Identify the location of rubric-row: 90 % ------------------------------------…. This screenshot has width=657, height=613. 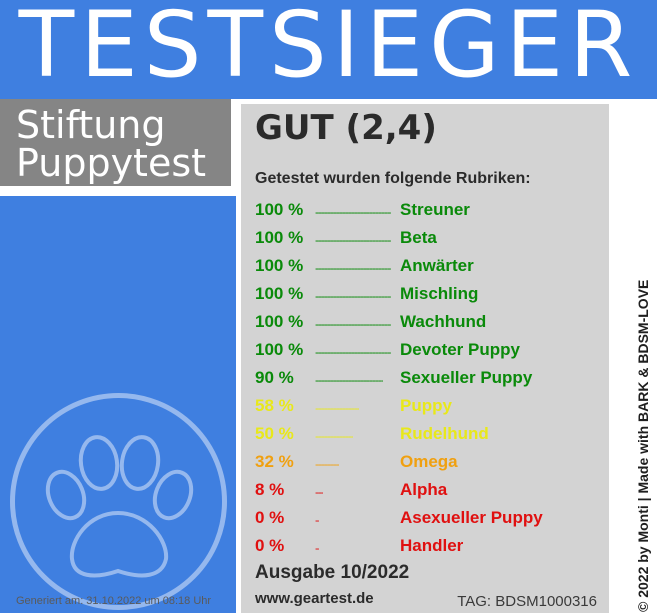
(425, 382).